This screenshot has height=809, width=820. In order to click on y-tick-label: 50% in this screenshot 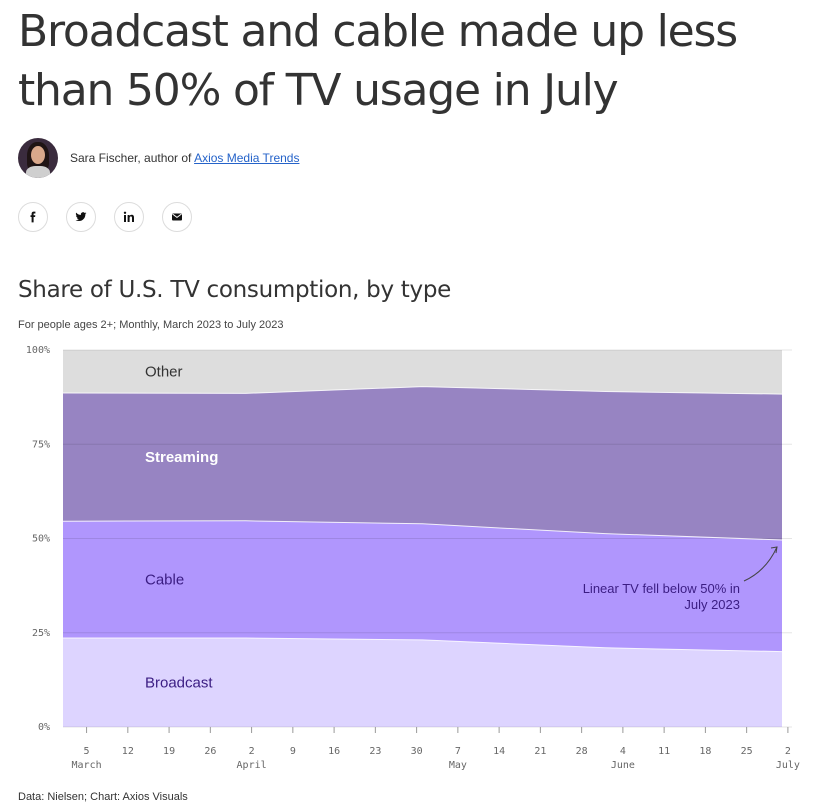, I will do `click(41, 539)`.